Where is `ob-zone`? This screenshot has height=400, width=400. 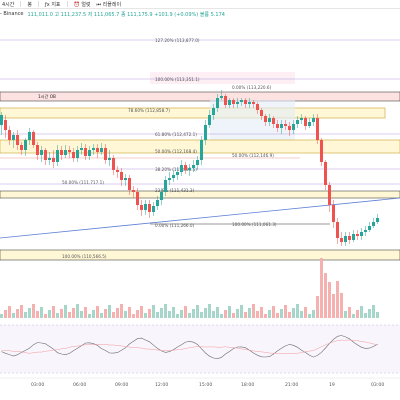
ob-zone is located at coordinates (200, 96).